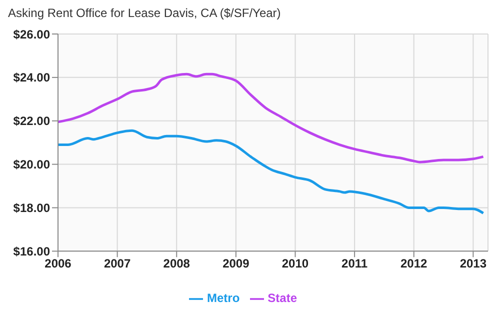 This screenshot has height=320, width=500. What do you see at coordinates (117, 263) in the screenshot?
I see `x-tick-label: 2007` at bounding box center [117, 263].